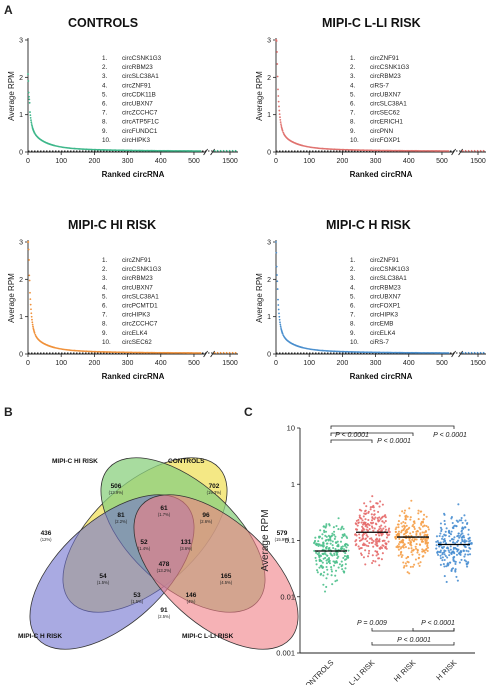  What do you see at coordinates (388, 278) in the screenshot?
I see `top10-circrna: circSLC38A1` at bounding box center [388, 278].